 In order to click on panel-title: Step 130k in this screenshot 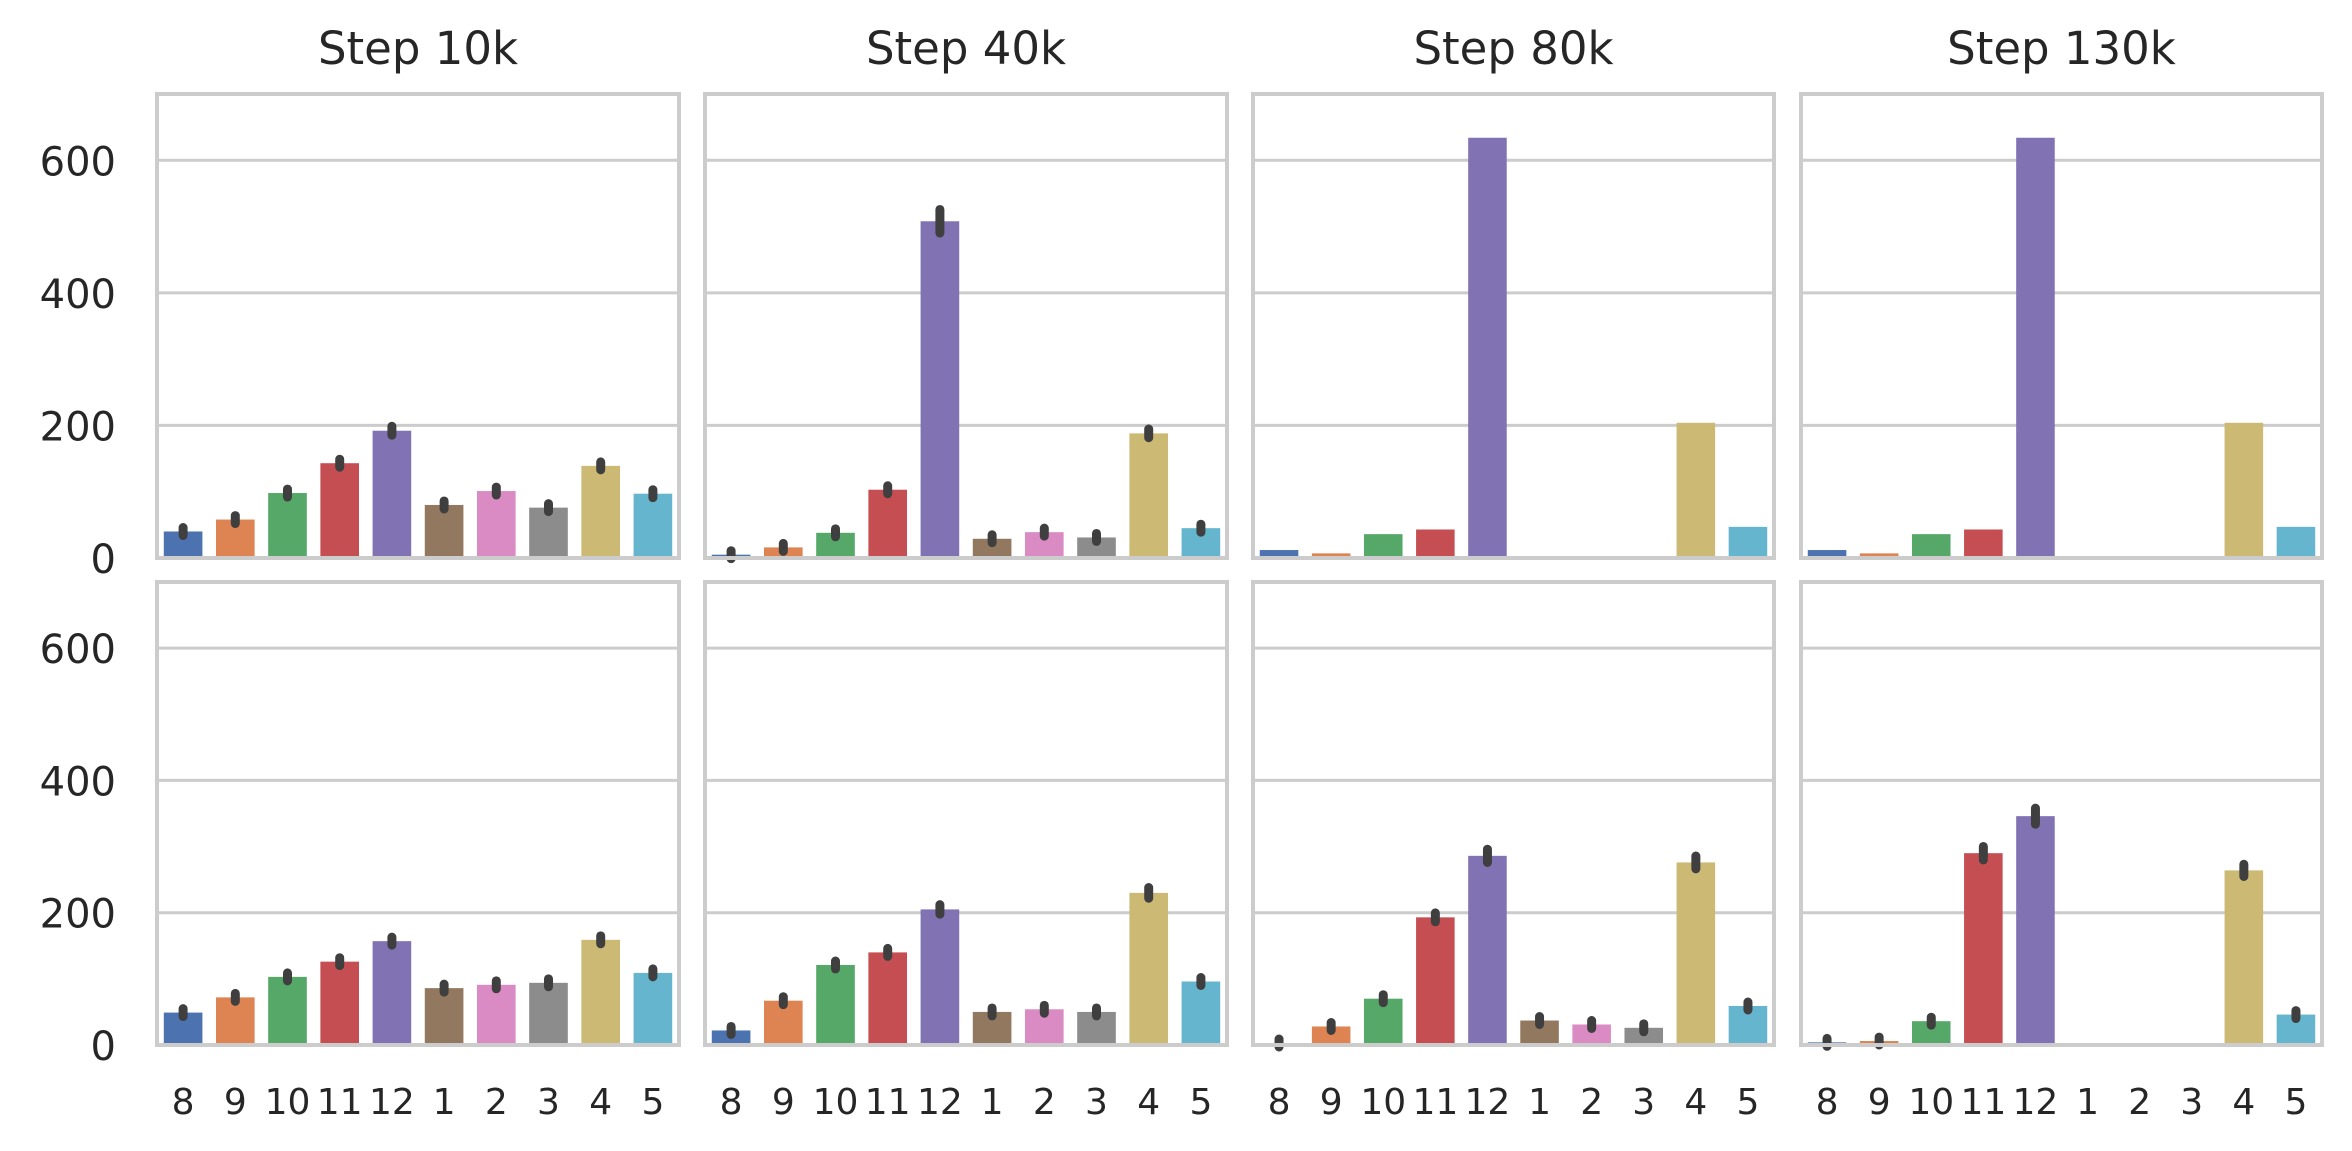, I will do `click(2061, 48)`.